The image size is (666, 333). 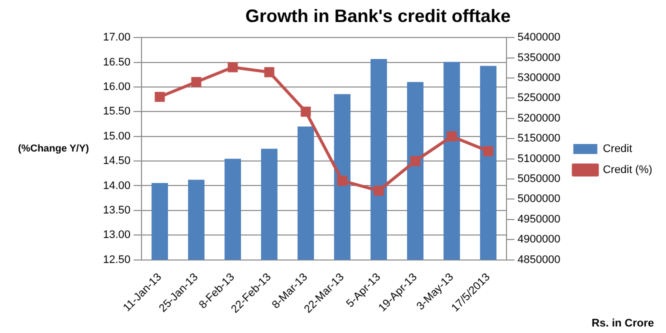 I want to click on y2-tick-label: 5100000, so click(x=539, y=158).